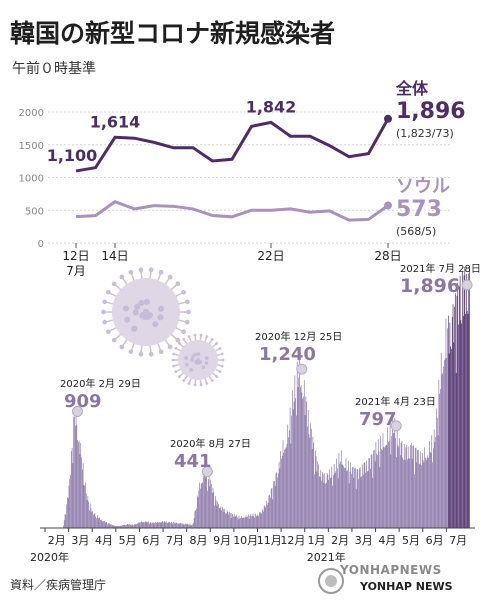 The width and height of the screenshot is (499, 602). I want to click on x-tick-label: 14日, so click(114, 256).